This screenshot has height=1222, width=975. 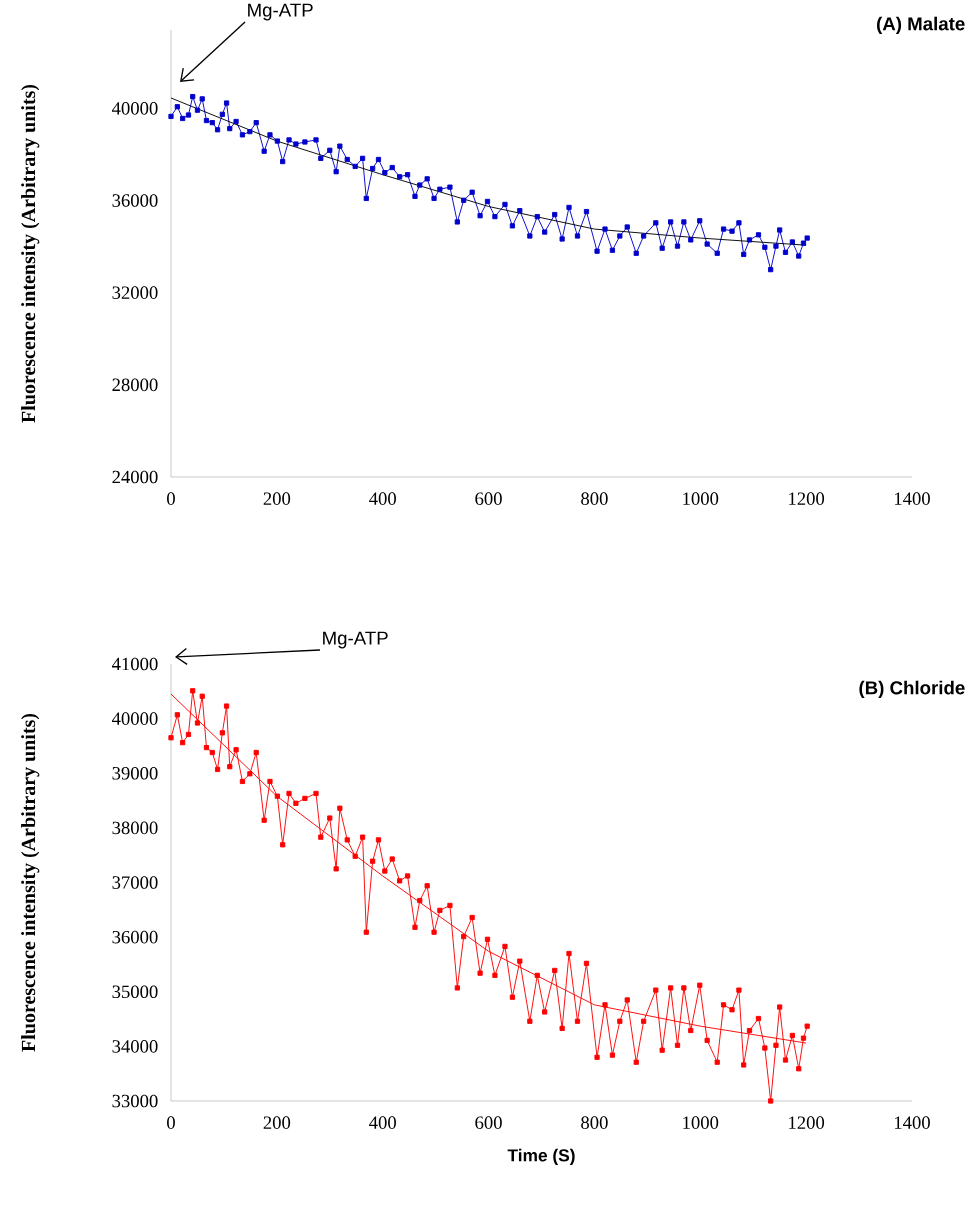 What do you see at coordinates (912, 689) in the screenshot?
I see `text: (B) Chloride` at bounding box center [912, 689].